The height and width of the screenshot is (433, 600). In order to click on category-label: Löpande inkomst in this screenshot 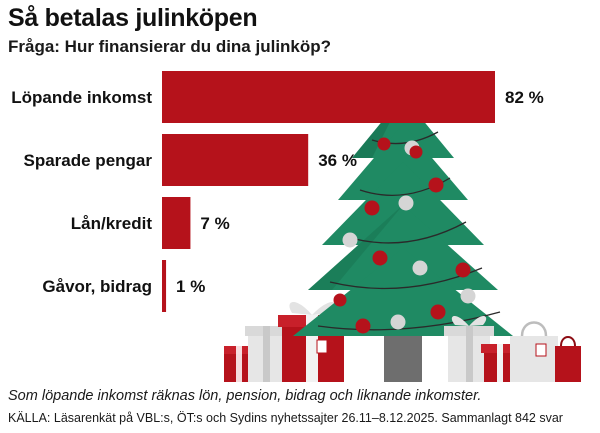, I will do `click(81, 97)`.